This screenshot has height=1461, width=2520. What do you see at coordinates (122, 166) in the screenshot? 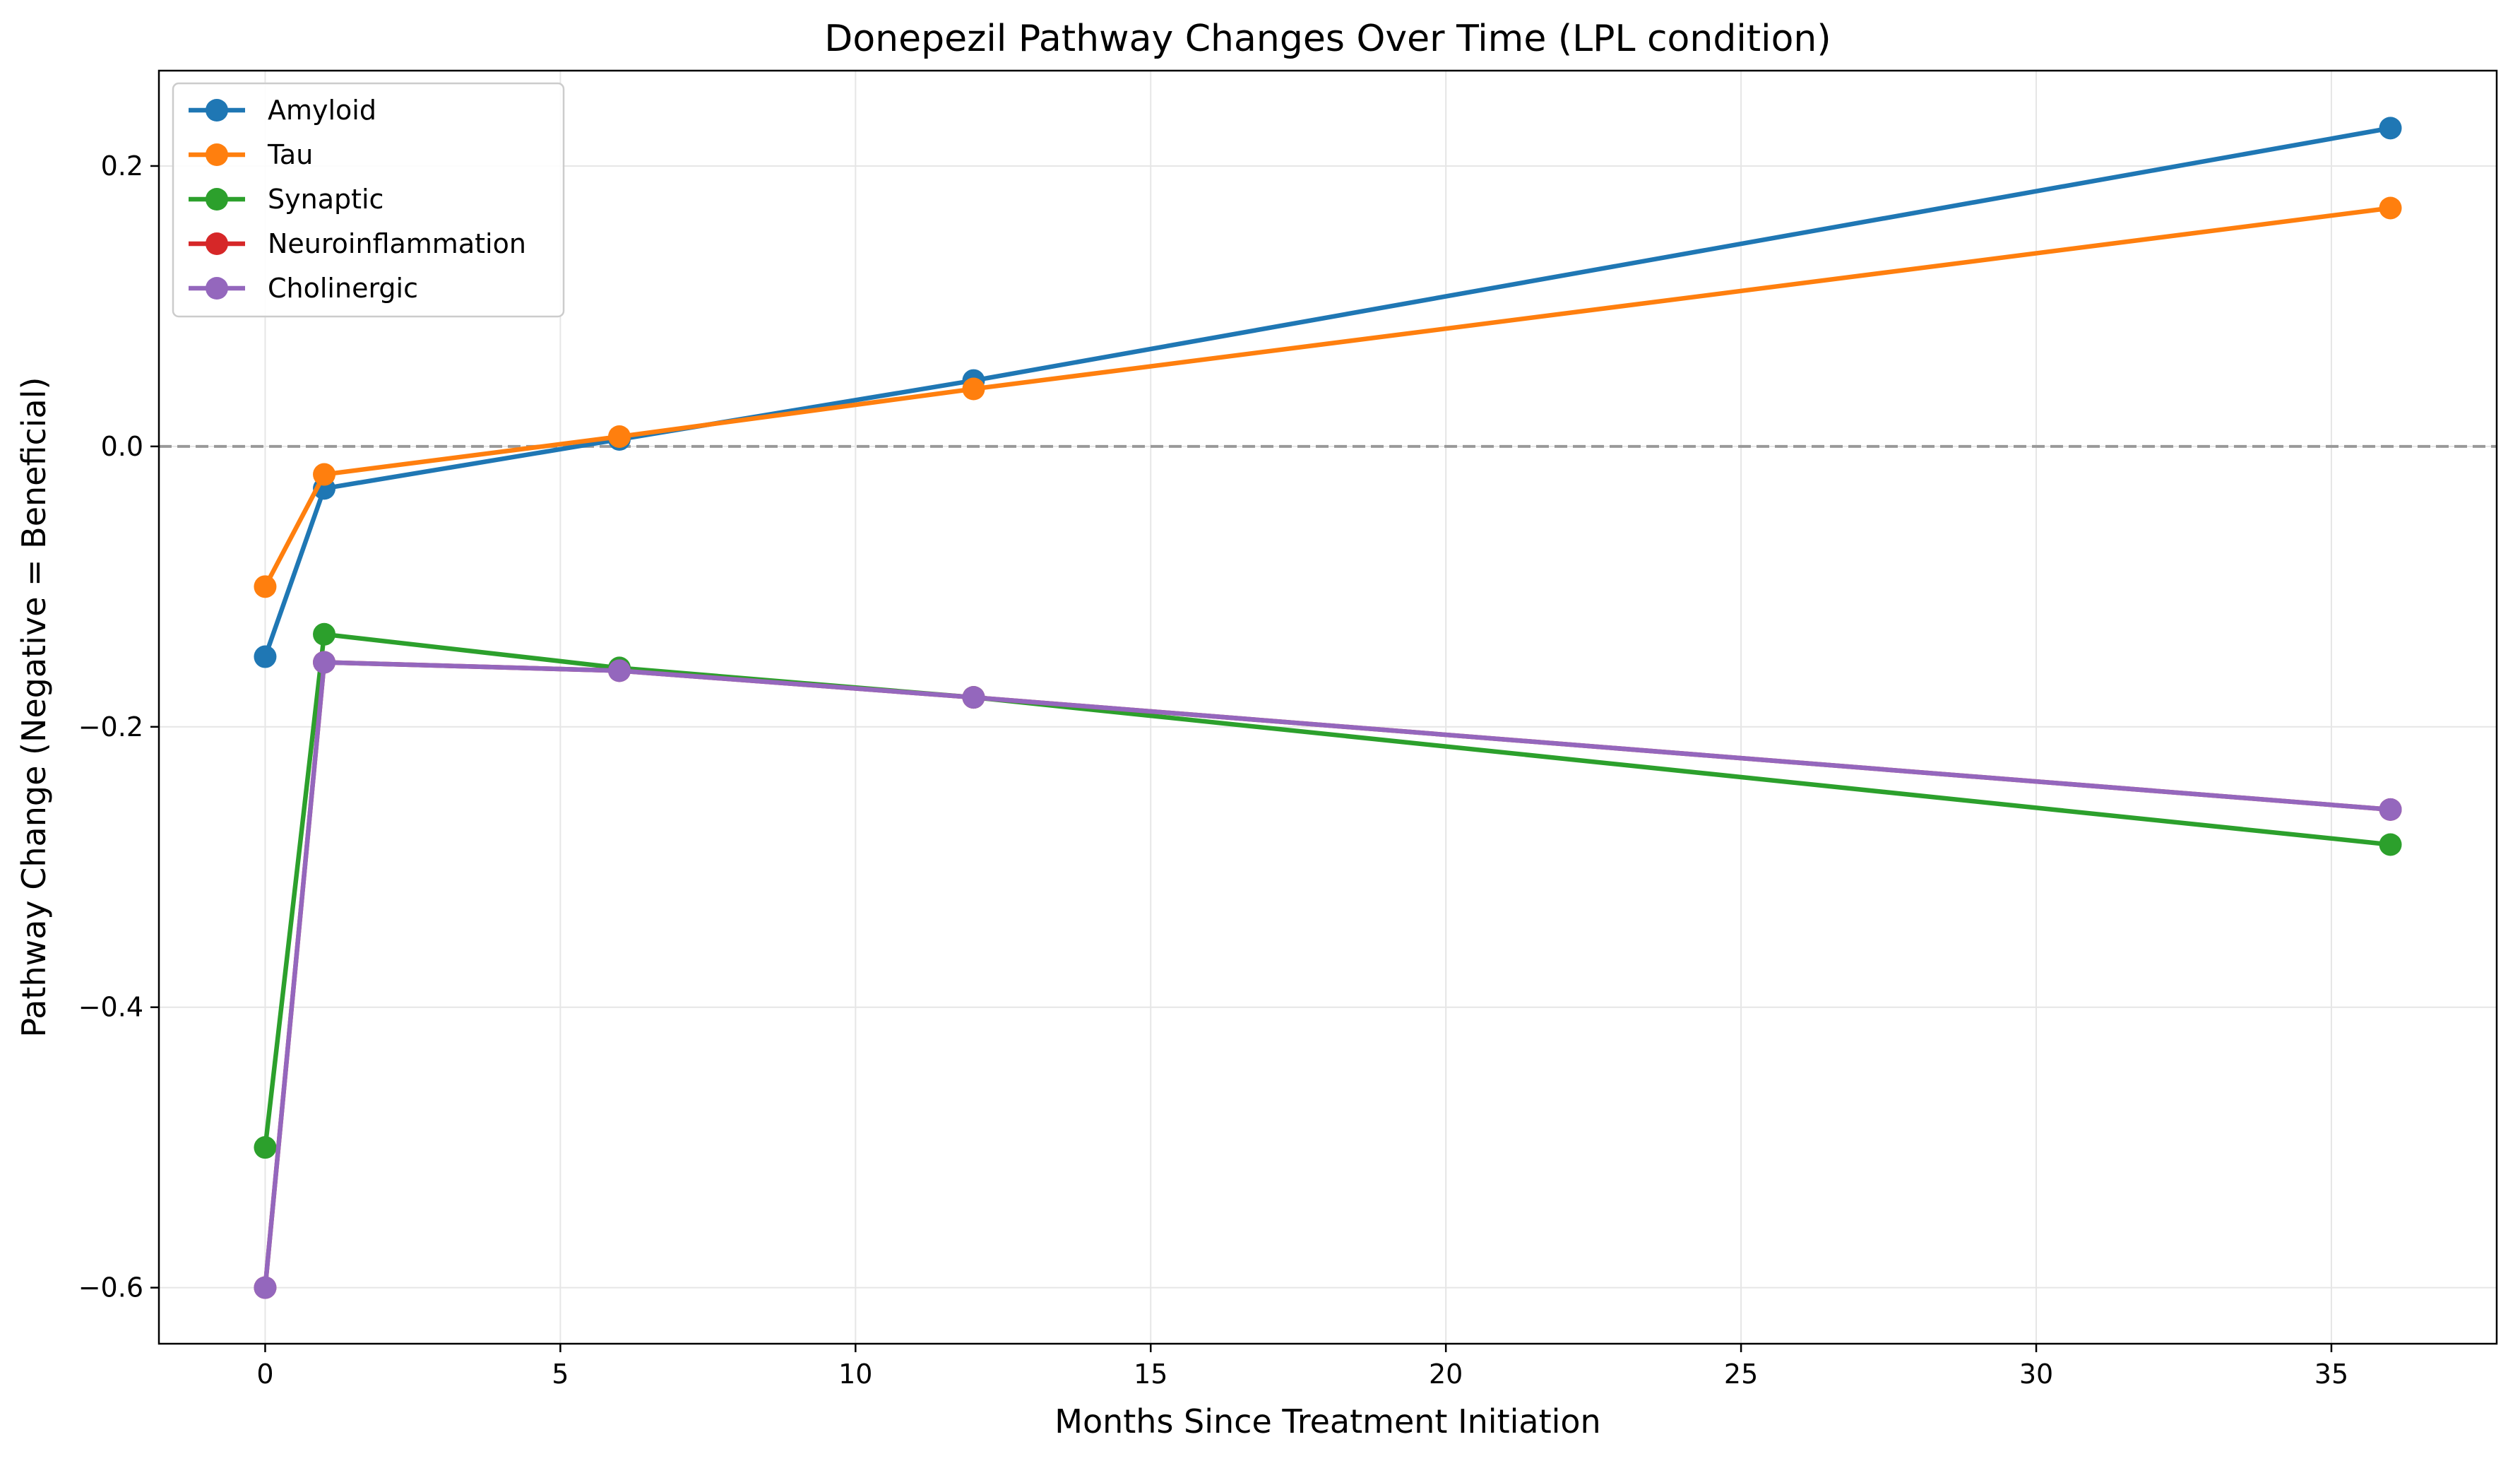
I see `y-tick-label: 0.2` at bounding box center [122, 166].